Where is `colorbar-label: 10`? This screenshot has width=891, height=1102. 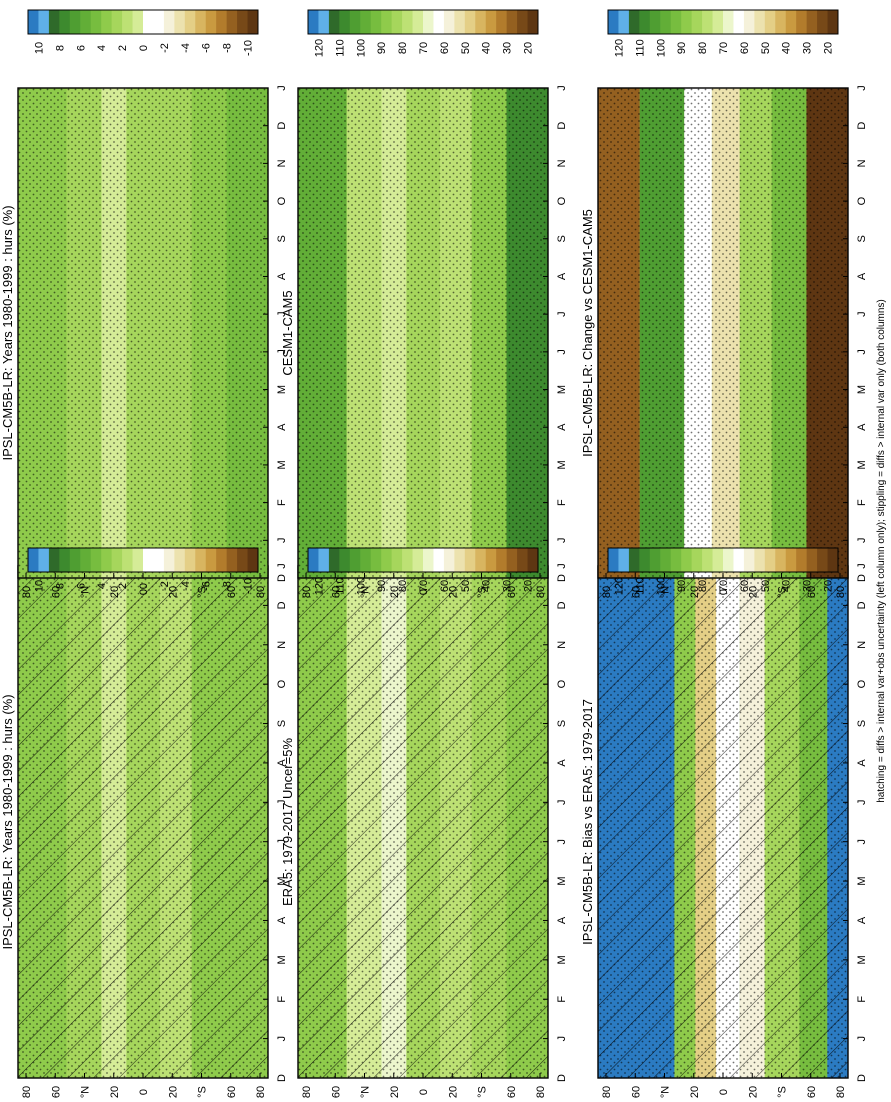 colorbar-label: 10 is located at coordinates (39, 48).